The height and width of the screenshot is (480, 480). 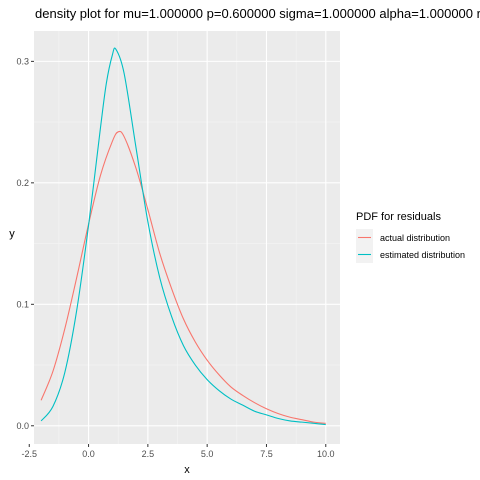 What do you see at coordinates (398, 217) in the screenshot?
I see `legend-title: PDF for residuals` at bounding box center [398, 217].